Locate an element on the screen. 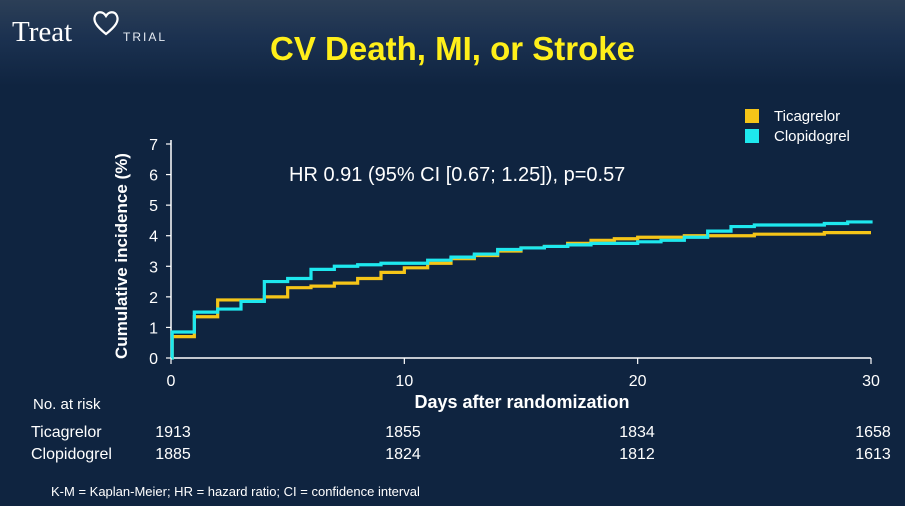 This screenshot has height=506, width=905. logo-word: Treat is located at coordinates (42, 32).